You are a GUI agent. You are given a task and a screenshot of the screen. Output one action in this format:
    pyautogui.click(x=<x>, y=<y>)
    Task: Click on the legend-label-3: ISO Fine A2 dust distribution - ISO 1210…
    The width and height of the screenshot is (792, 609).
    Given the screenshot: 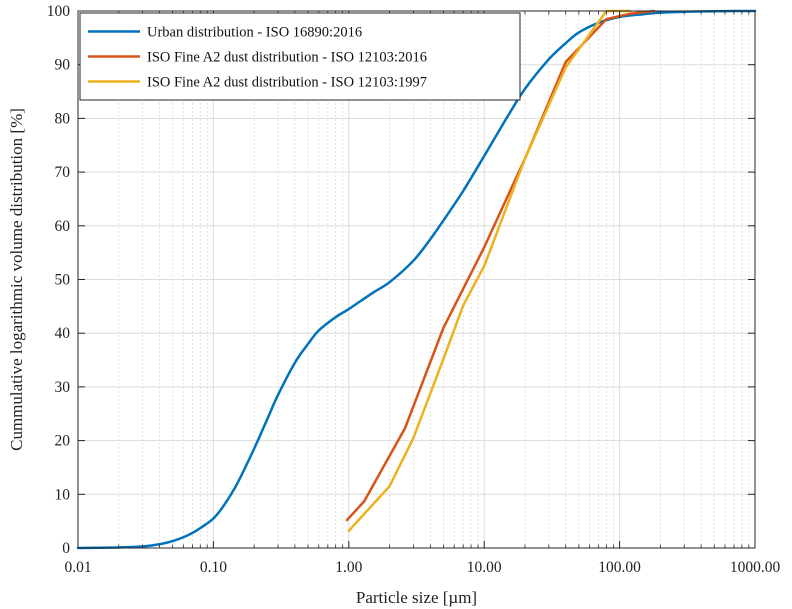 What is the action you would take?
    pyautogui.click(x=287, y=83)
    